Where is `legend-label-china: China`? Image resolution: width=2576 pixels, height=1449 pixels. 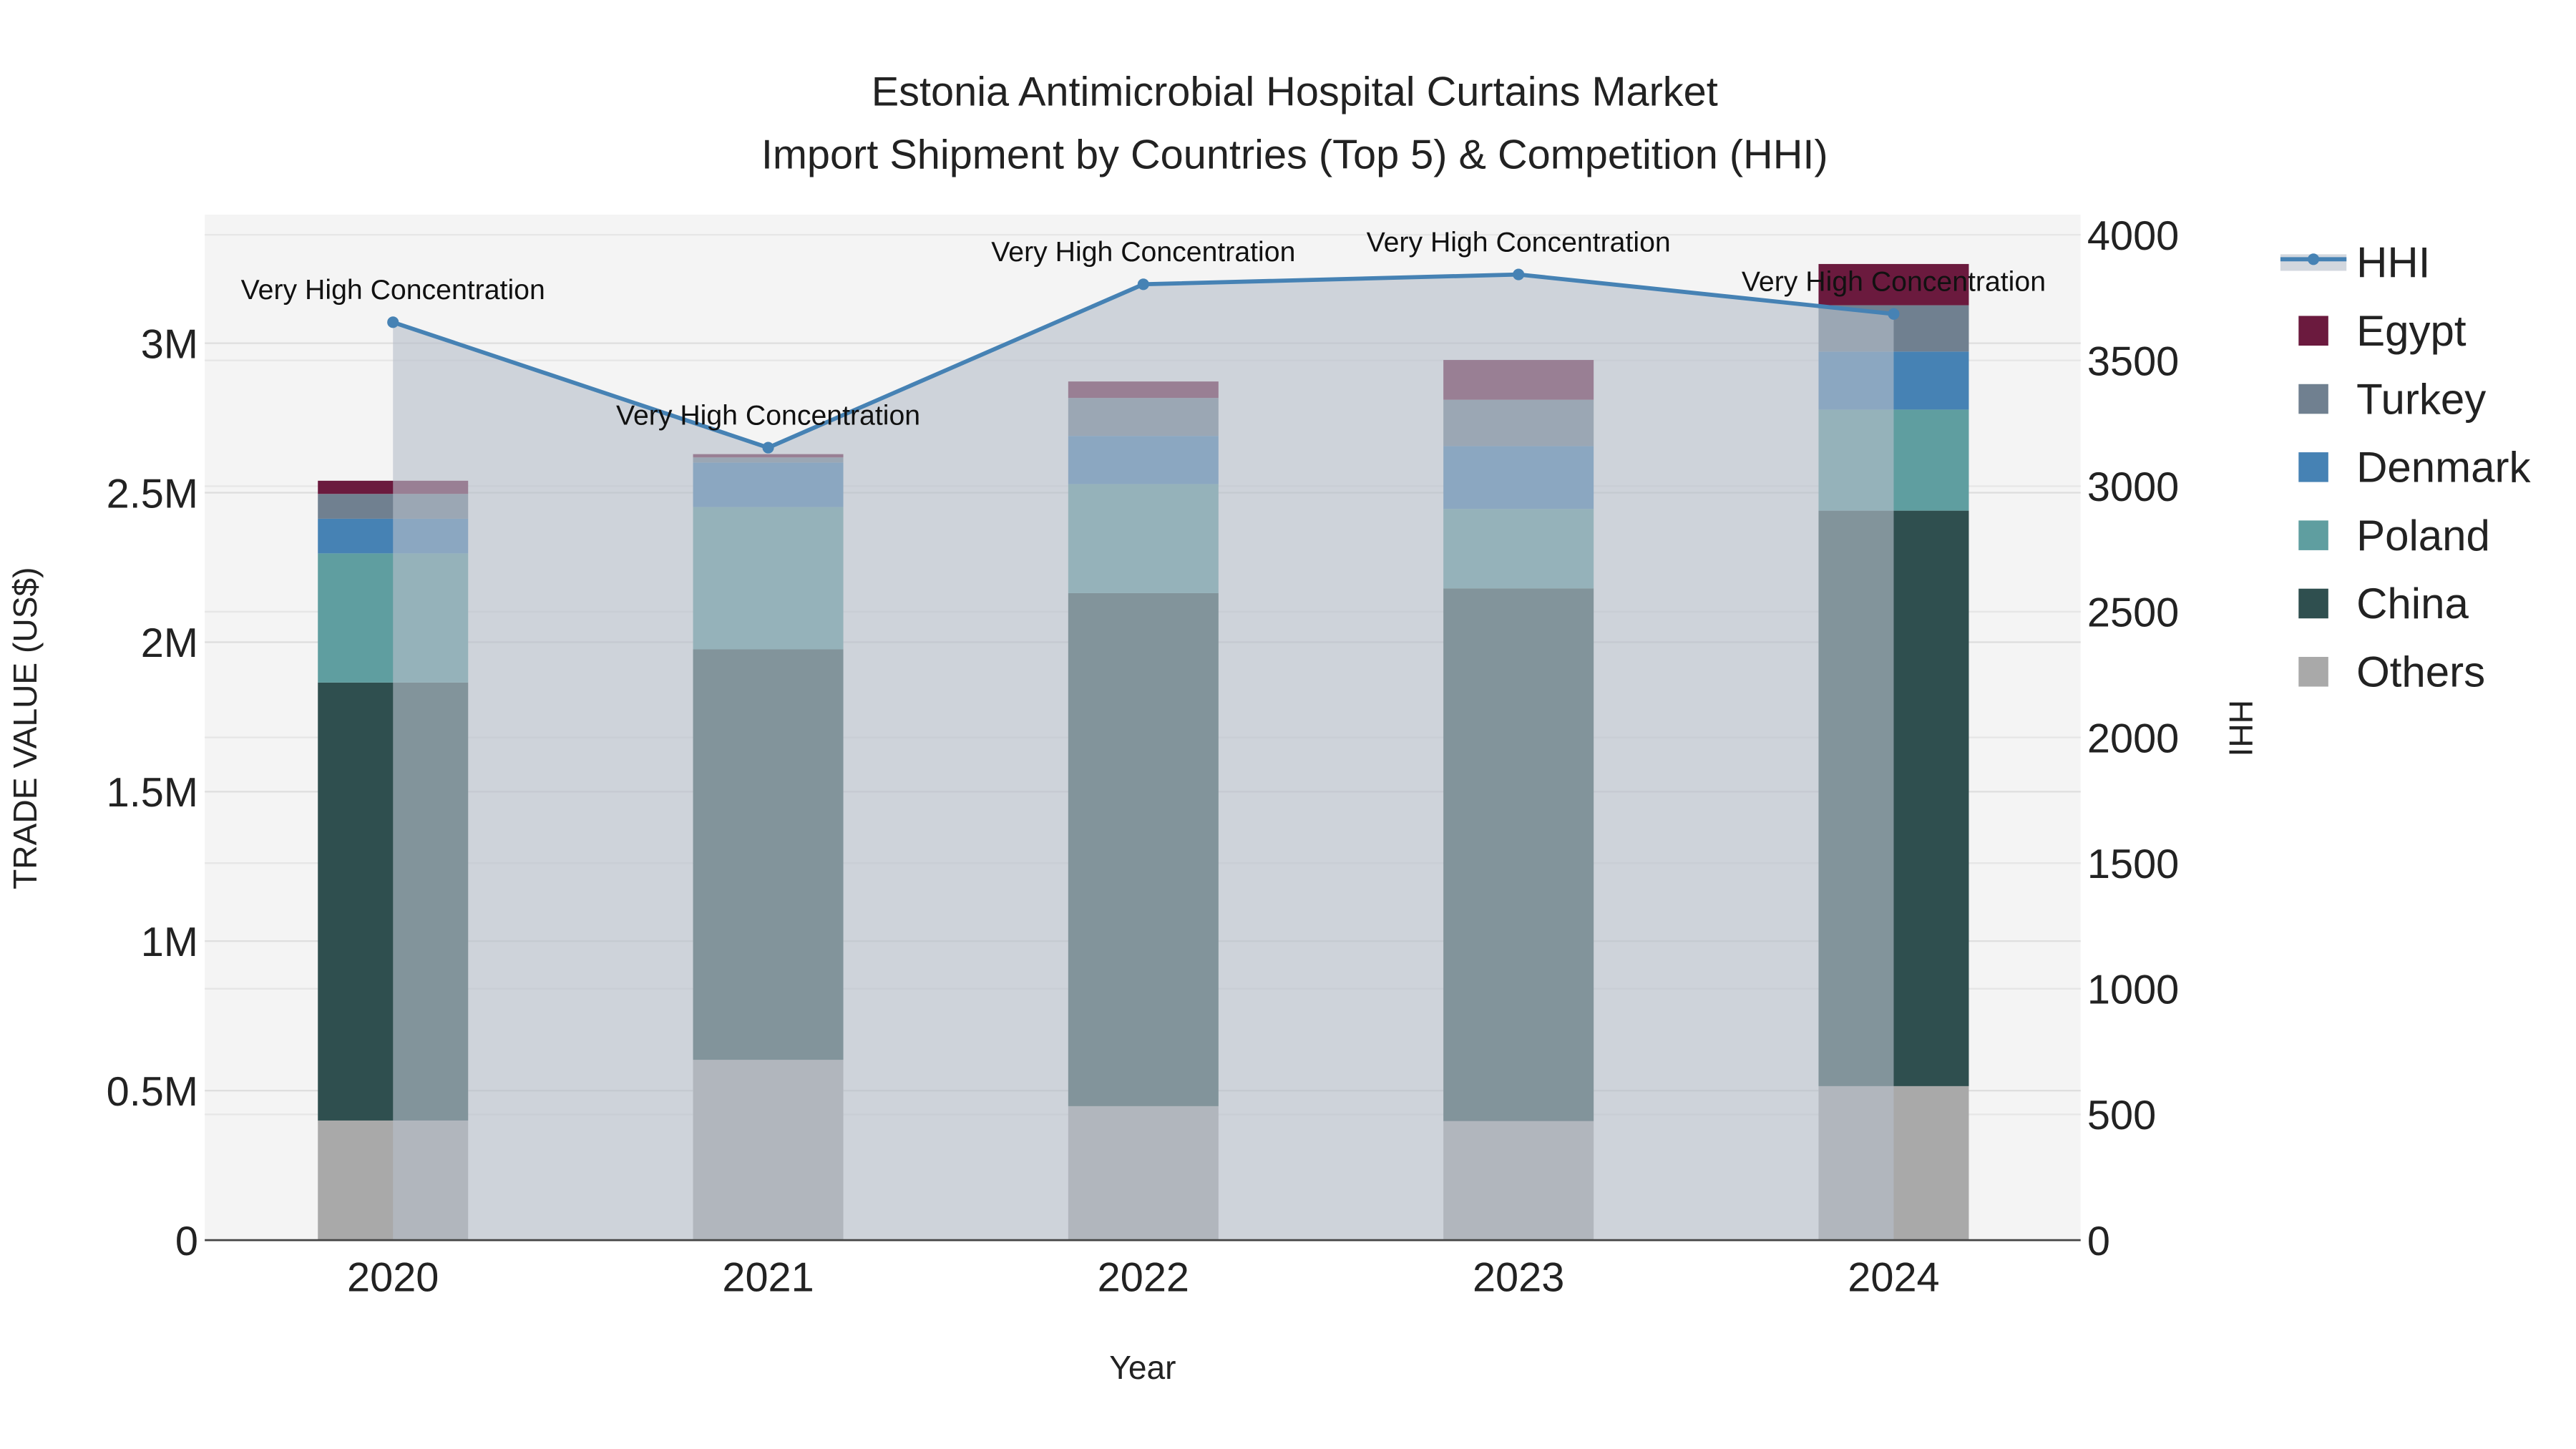 legend-label-china: China is located at coordinates (2412, 604).